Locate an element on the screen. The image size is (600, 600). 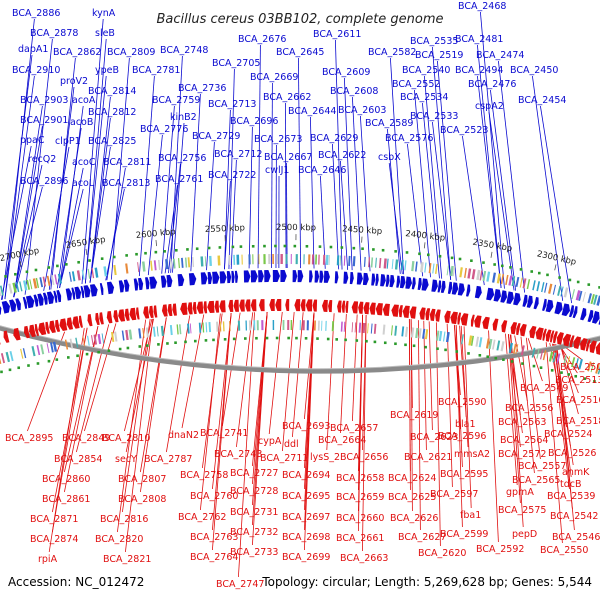
backbone-ring is located at coordinates (300, 349).